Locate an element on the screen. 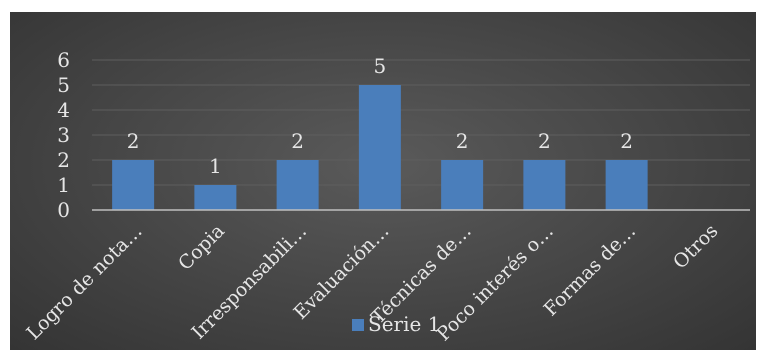 The image size is (766, 360). data-label-6: 2 is located at coordinates (544, 141).